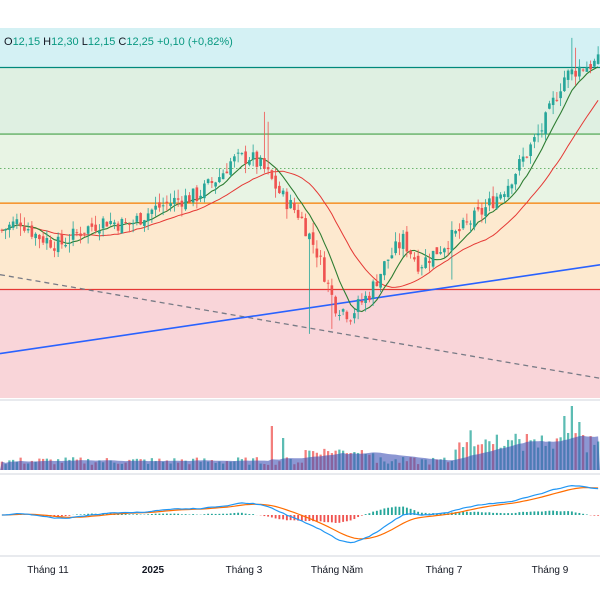  What do you see at coordinates (27, 42) in the screenshot?
I see `open-value: 12,15` at bounding box center [27, 42].